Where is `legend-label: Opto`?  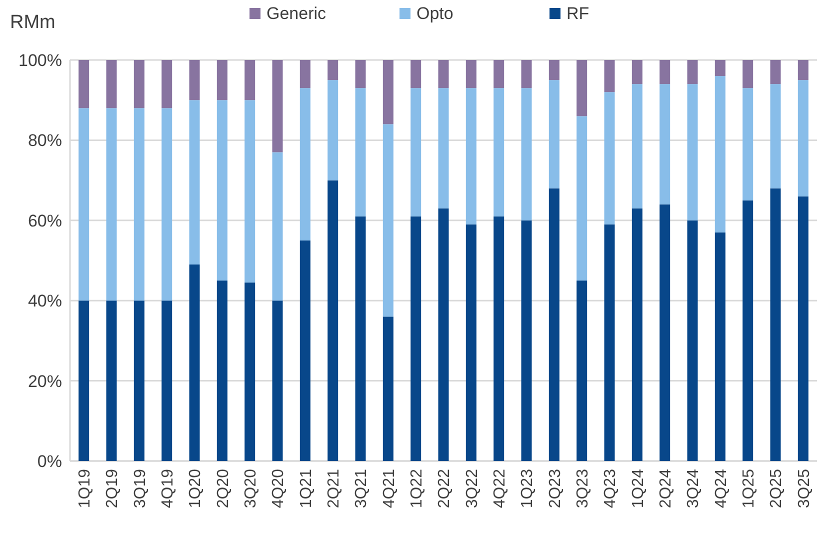 legend-label: Opto is located at coordinates (435, 13).